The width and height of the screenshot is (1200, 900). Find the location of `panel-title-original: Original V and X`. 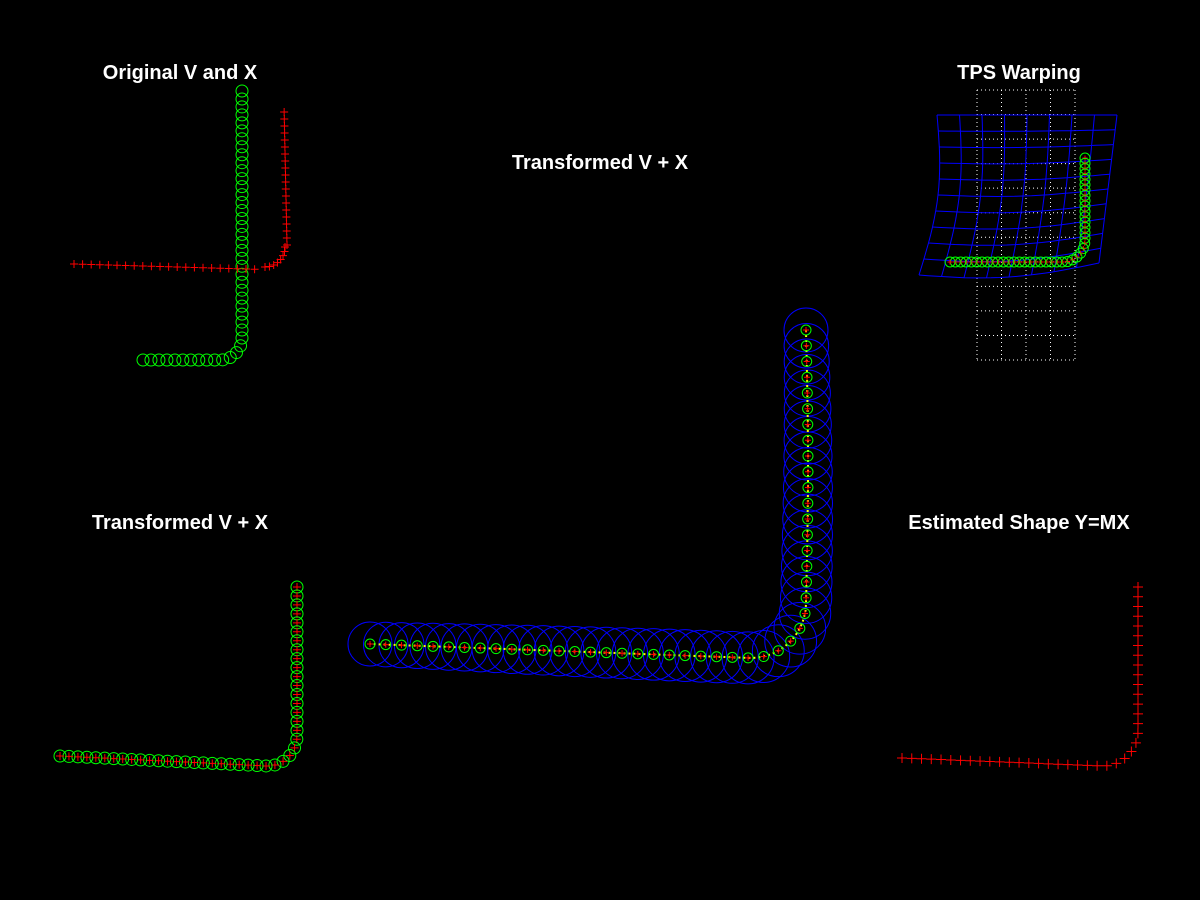

panel-title-original: Original V and X is located at coordinates (180, 73).